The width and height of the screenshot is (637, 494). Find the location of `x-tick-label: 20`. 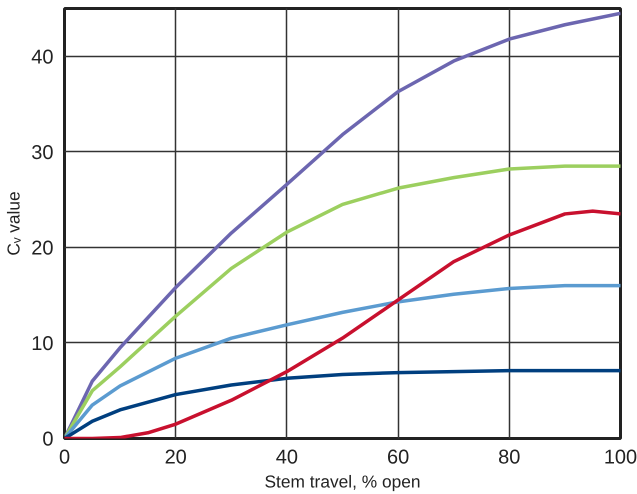

x-tick-label: 20 is located at coordinates (175, 457).